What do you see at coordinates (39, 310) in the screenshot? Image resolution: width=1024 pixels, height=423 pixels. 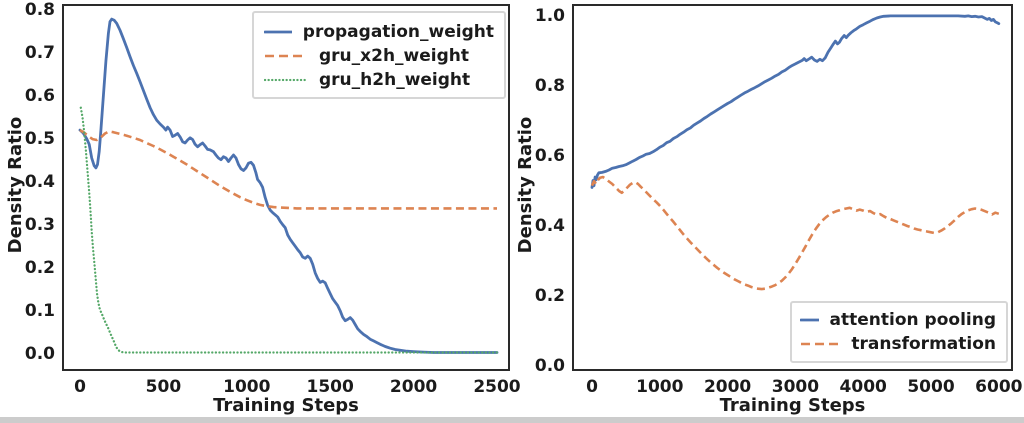 I see `y-tick-label: 0.1` at bounding box center [39, 310].